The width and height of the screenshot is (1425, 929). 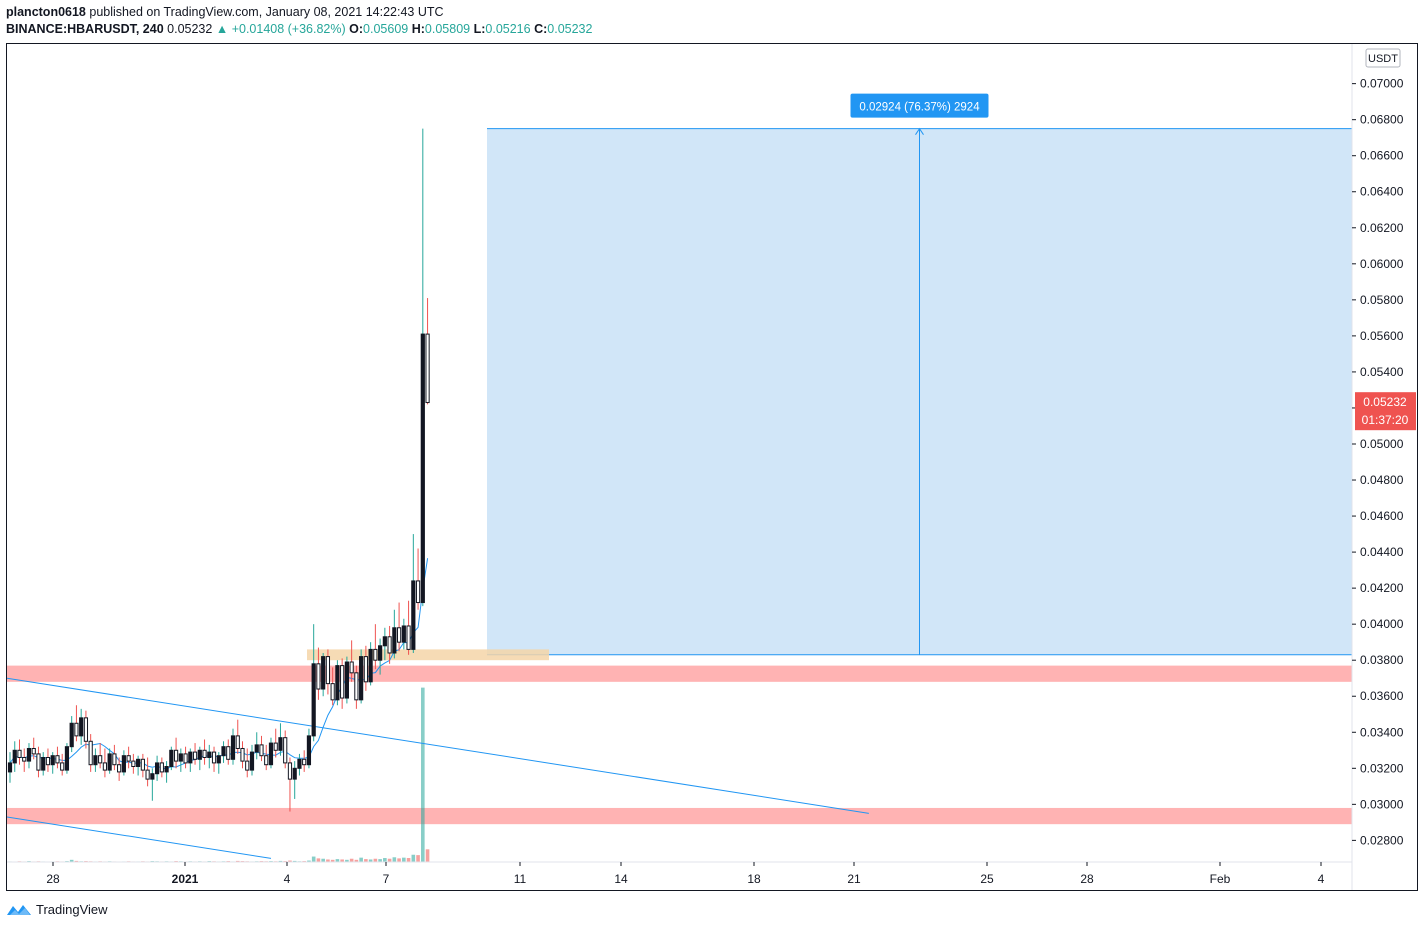 What do you see at coordinates (418, 29) in the screenshot?
I see `high-label: H:` at bounding box center [418, 29].